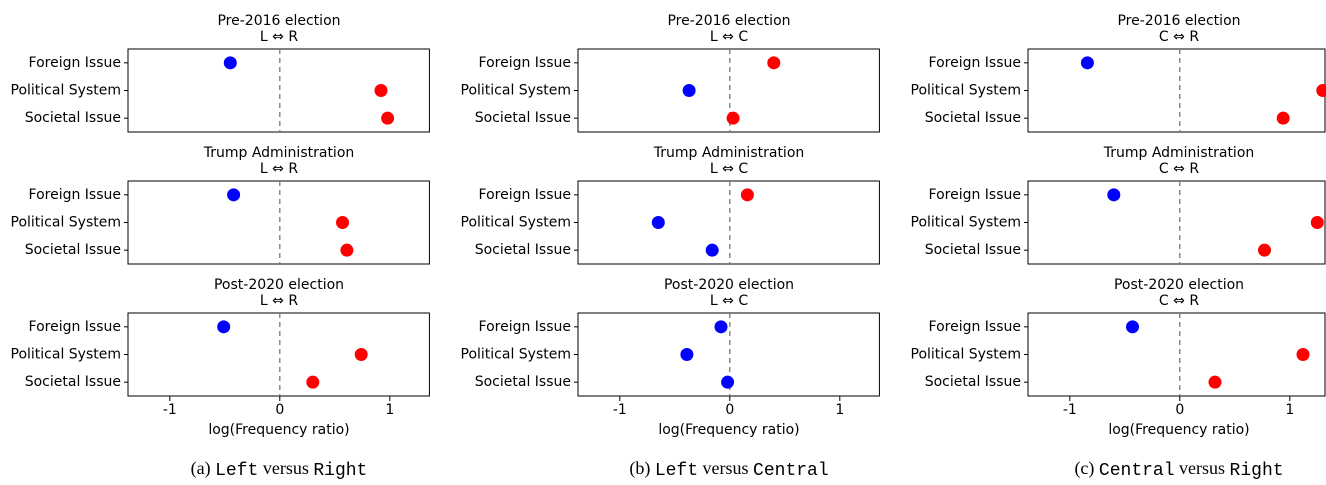 The height and width of the screenshot is (485, 1326). Describe the element at coordinates (639, 468) in the screenshot. I see `caption-label: (b)` at that location.